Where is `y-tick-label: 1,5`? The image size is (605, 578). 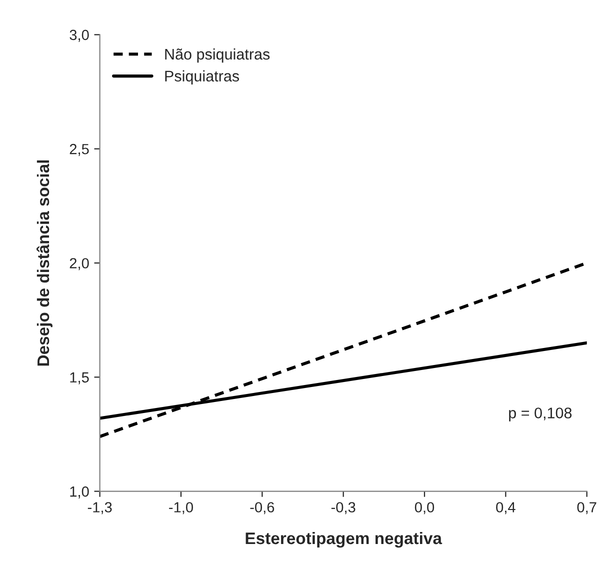 y-tick-label: 1,5 is located at coordinates (79, 378).